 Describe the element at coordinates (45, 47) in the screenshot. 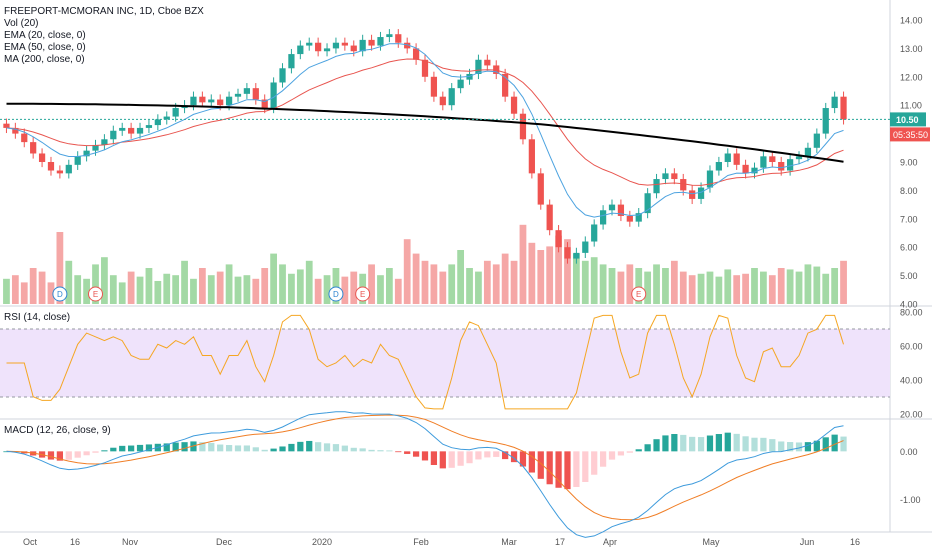

I see `legend-ema50: EMA (50, close, 0)` at that location.